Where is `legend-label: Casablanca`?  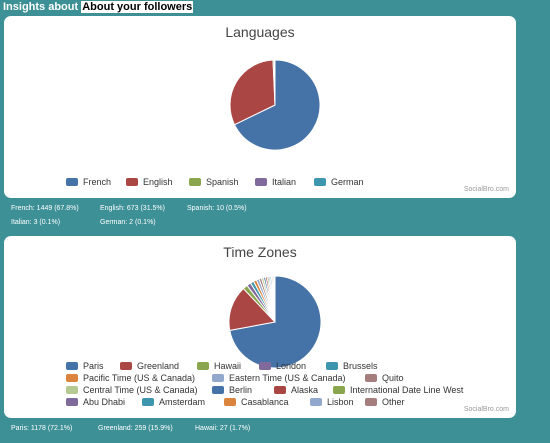 legend-label: Casablanca is located at coordinates (265, 402).